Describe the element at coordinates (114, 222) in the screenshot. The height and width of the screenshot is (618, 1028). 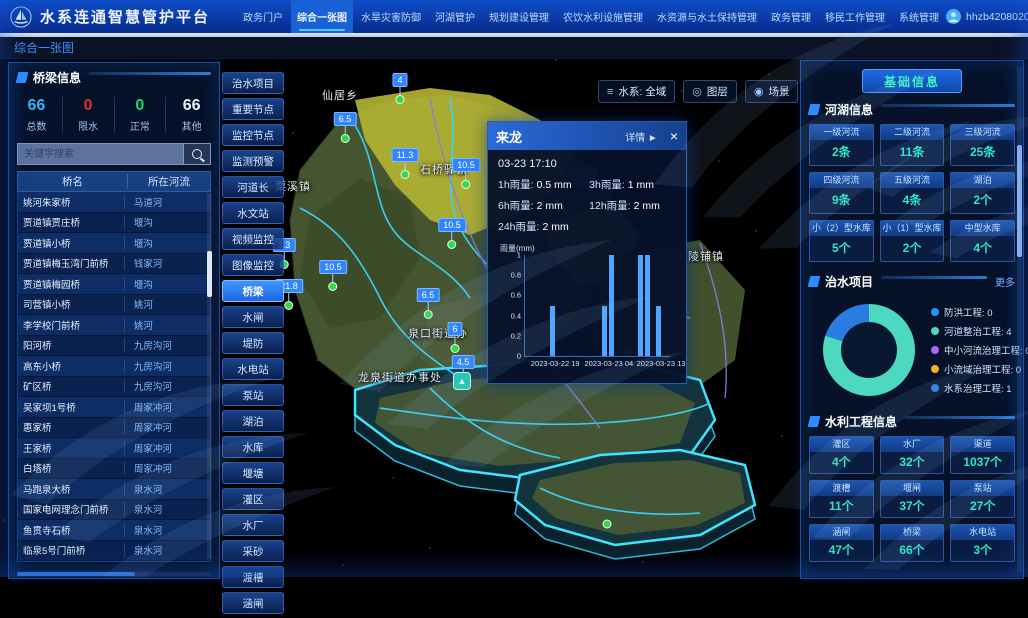
I see `table-row: 贾道镇贾庄桥 堰沟` at that location.